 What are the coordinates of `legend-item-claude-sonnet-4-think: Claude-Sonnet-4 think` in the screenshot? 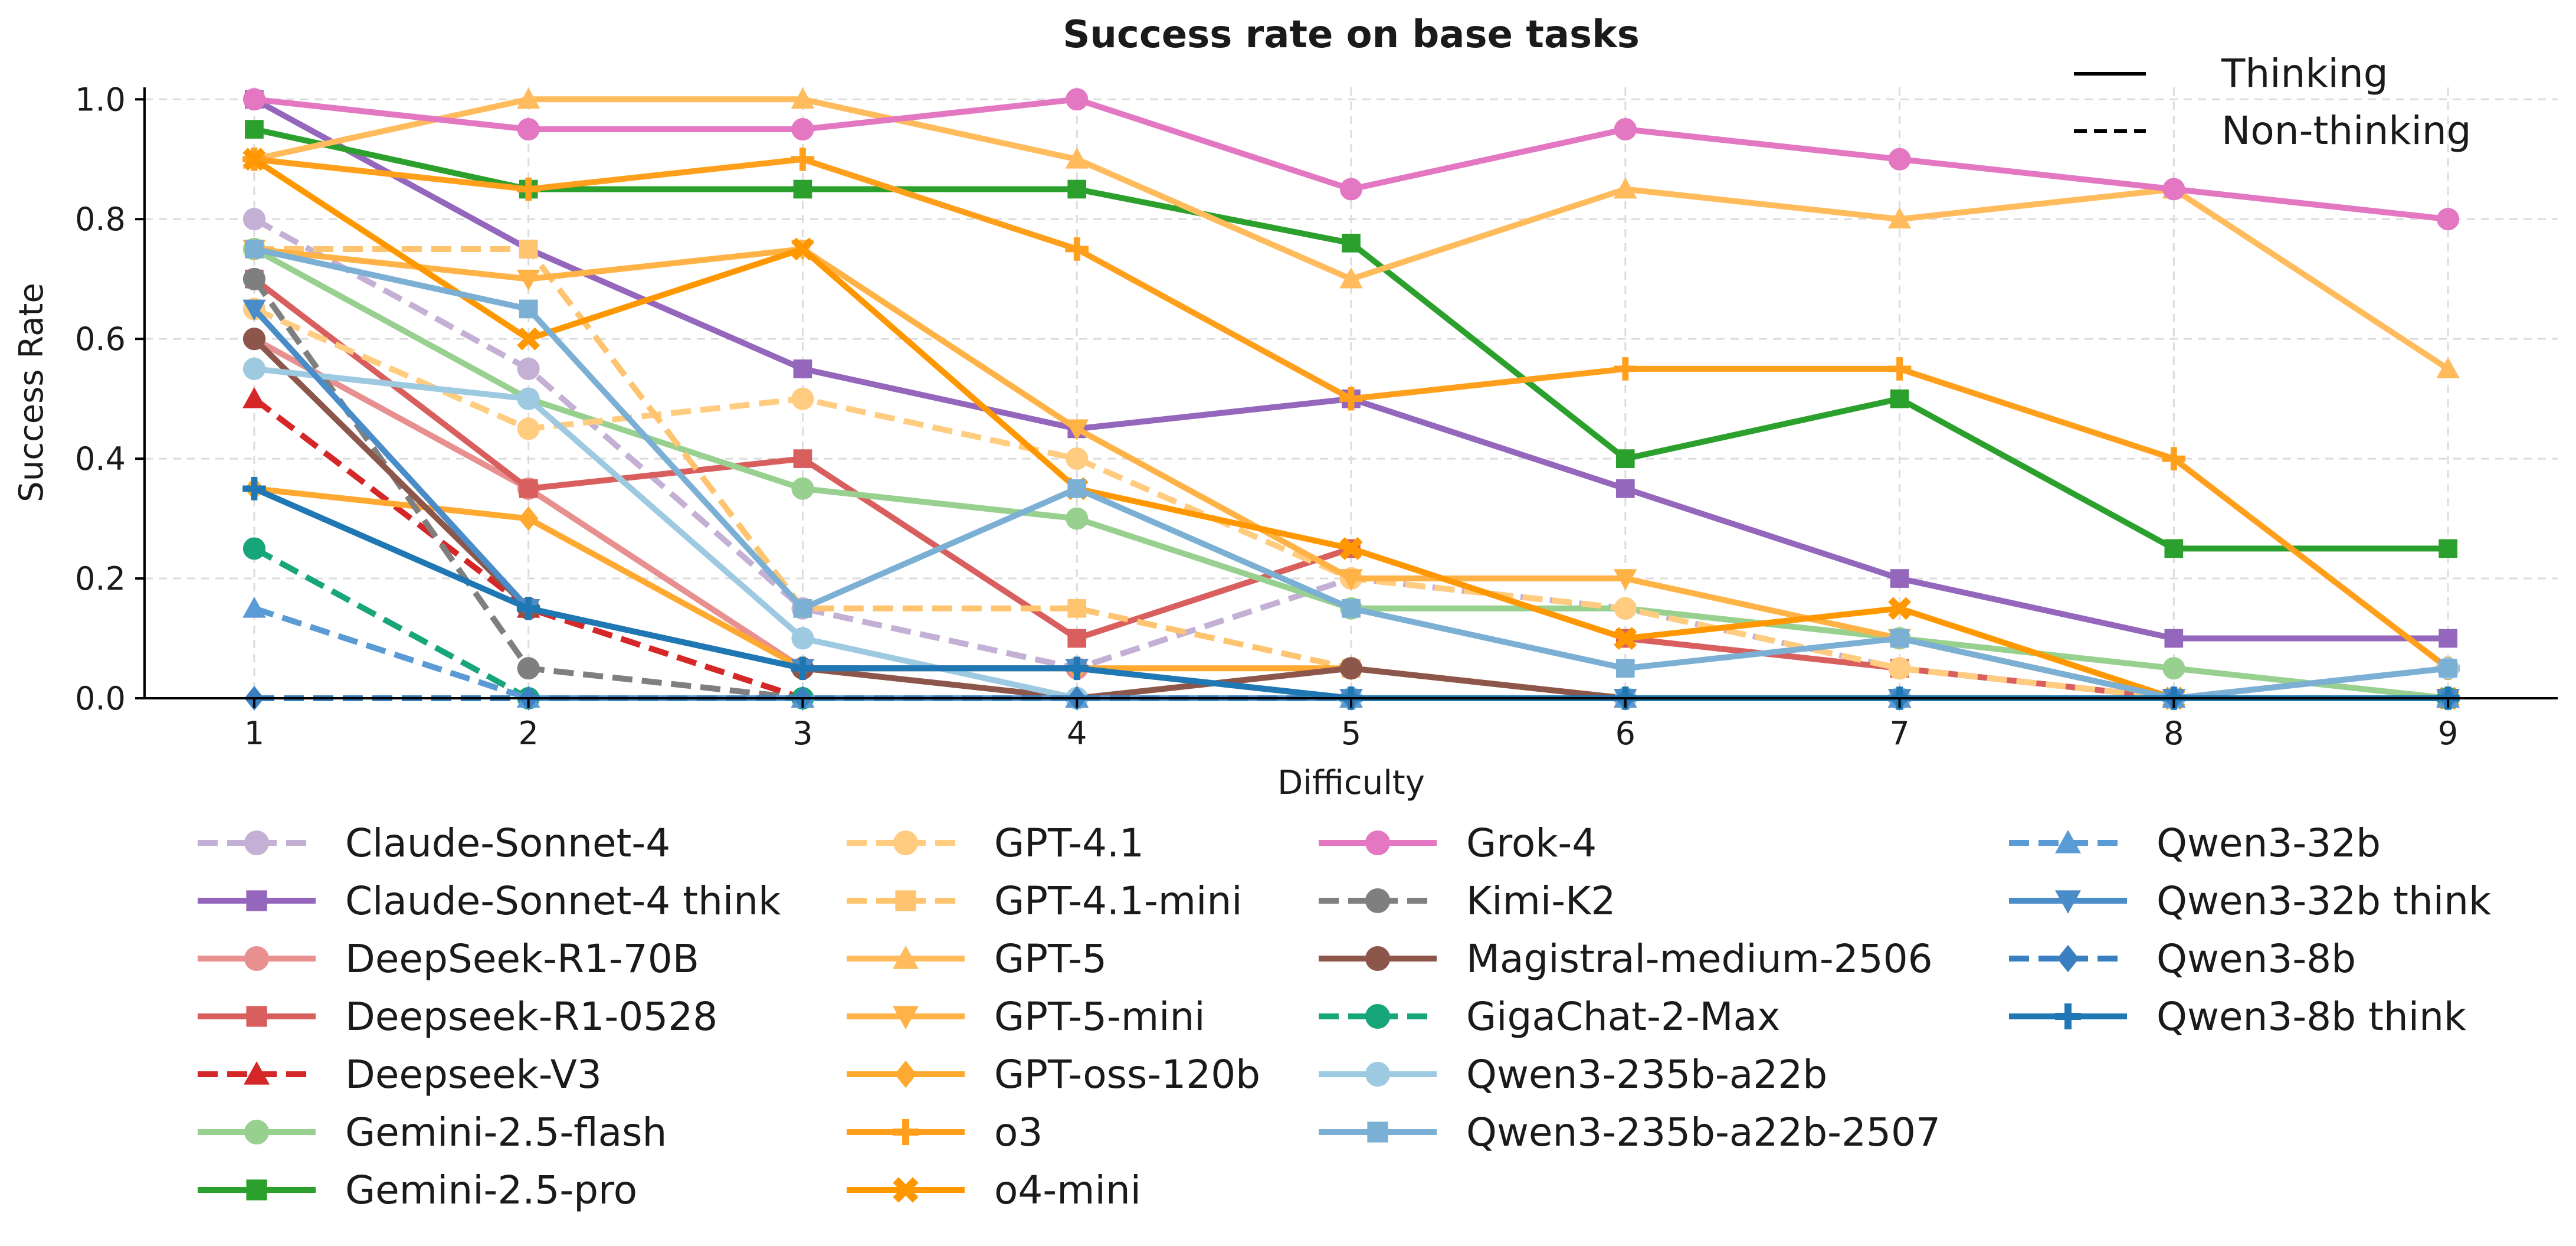 It's located at (489, 901).